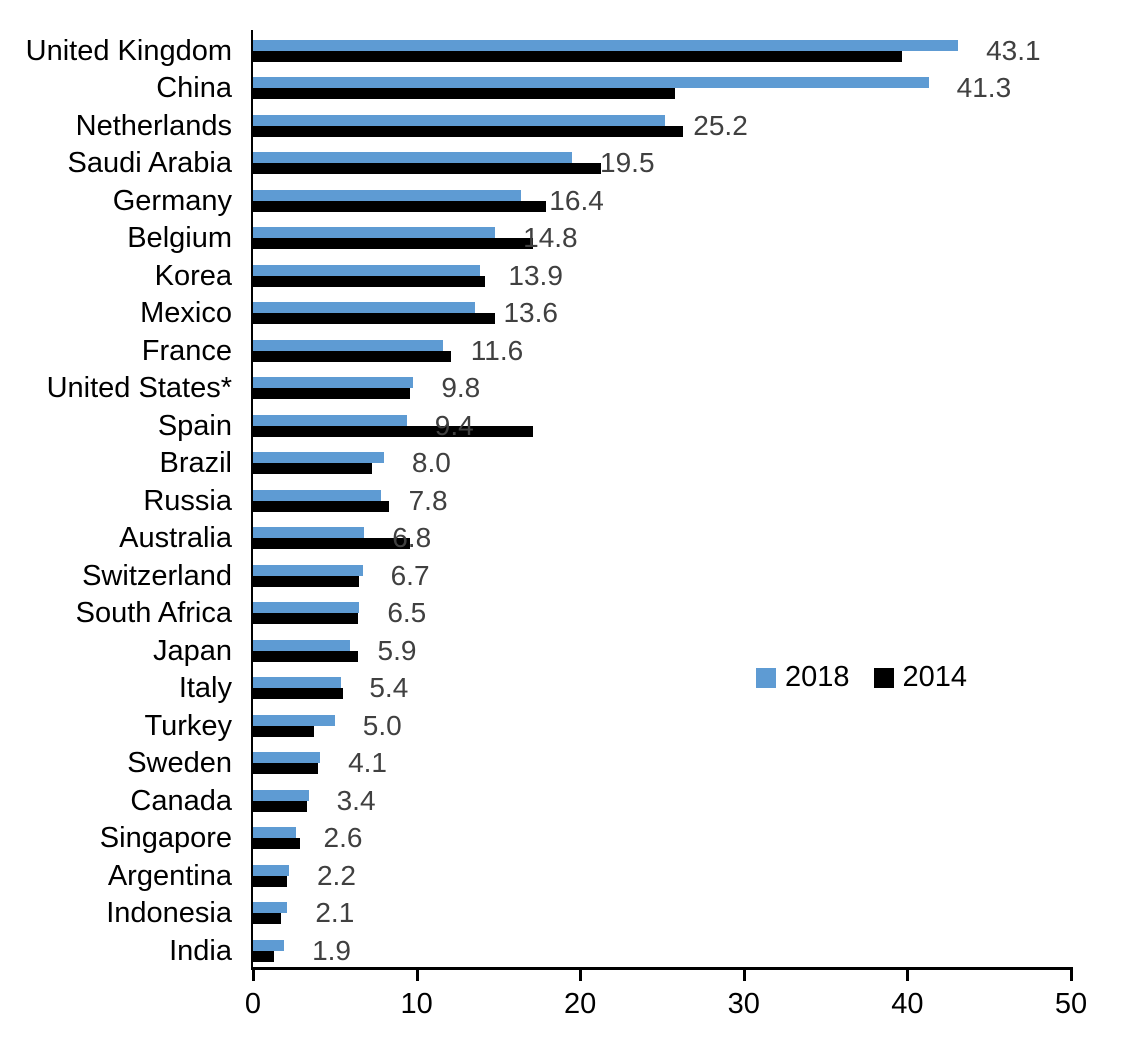 This screenshot has width=1123, height=1041. Describe the element at coordinates (461, 388) in the screenshot. I see `value-label: 9.8` at that location.